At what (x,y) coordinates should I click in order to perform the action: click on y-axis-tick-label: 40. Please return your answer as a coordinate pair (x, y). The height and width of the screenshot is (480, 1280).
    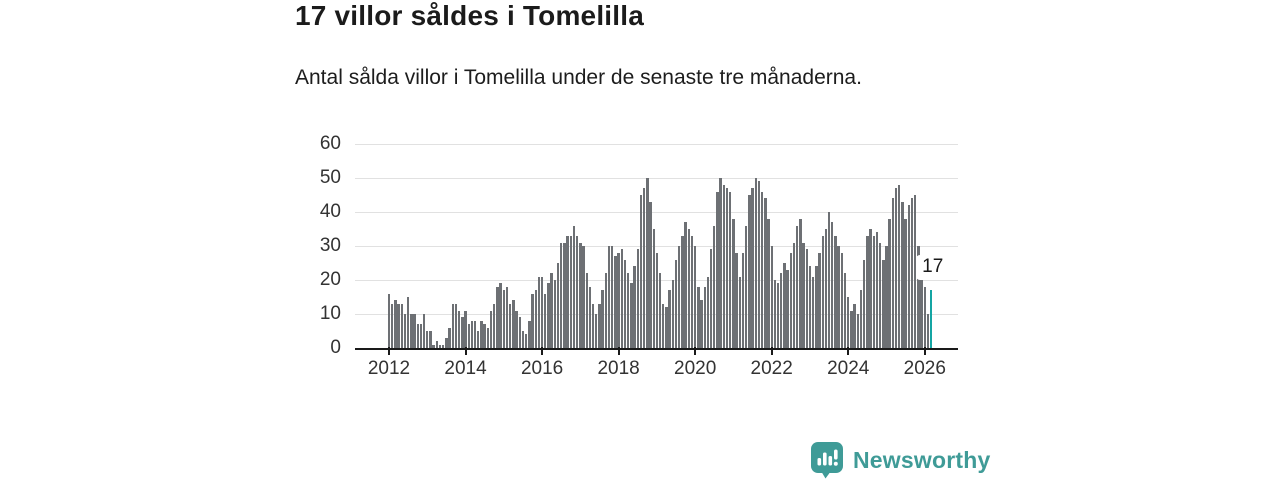
    Looking at the image, I should click on (330, 211).